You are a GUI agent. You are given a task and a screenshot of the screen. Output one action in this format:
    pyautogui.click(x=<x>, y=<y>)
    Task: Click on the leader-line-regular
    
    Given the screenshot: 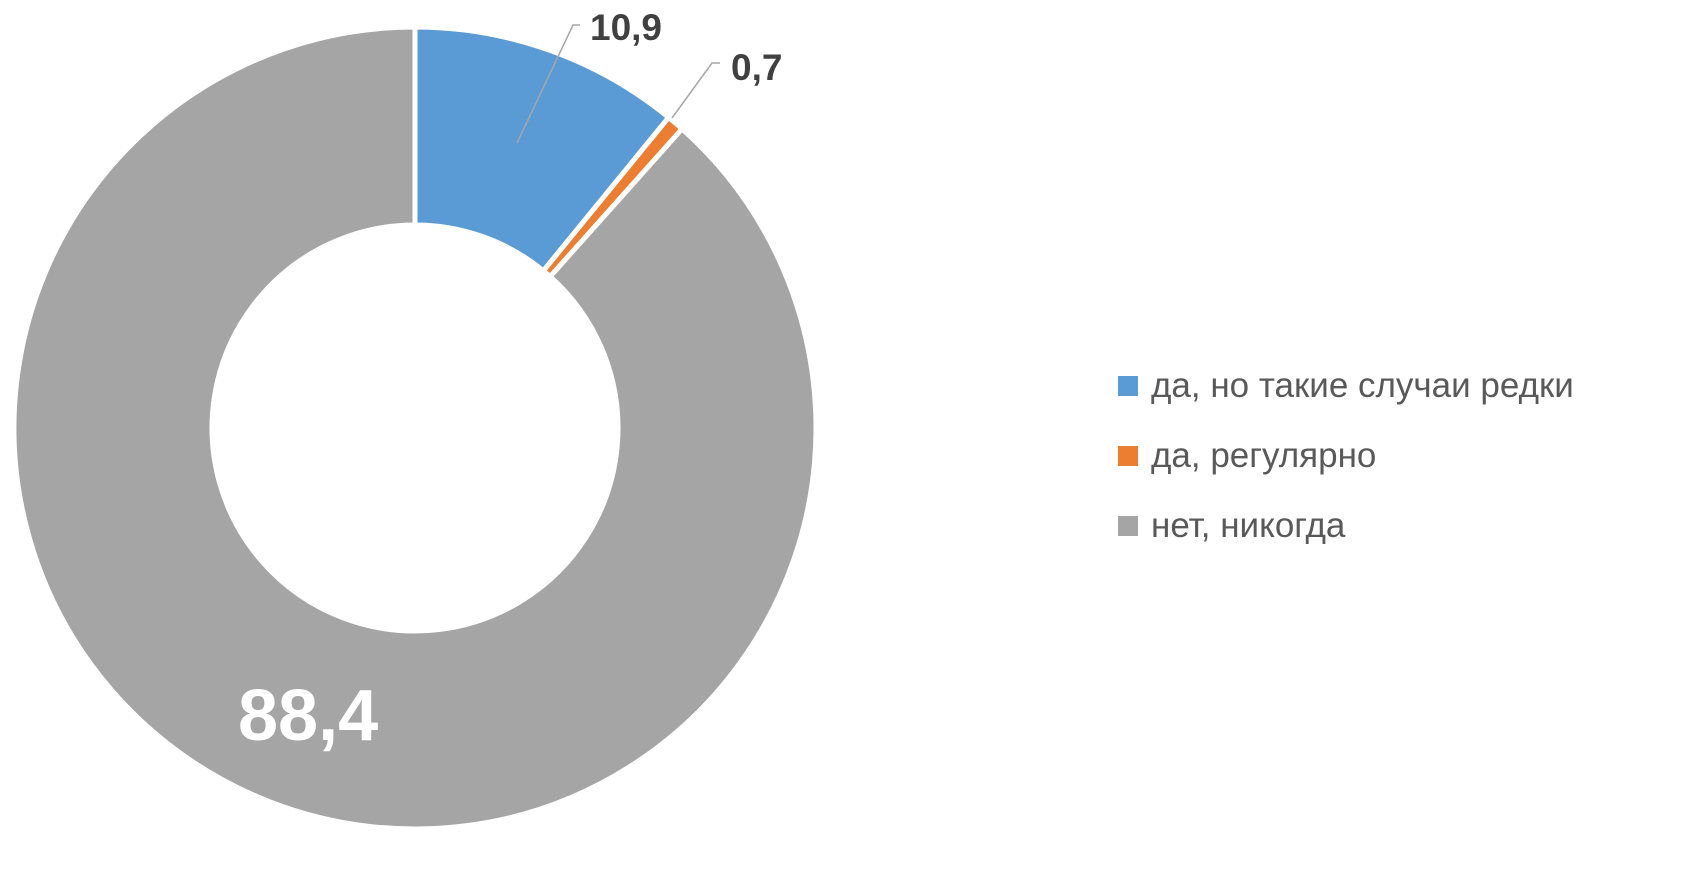 What is the action you would take?
    pyautogui.click(x=695, y=90)
    